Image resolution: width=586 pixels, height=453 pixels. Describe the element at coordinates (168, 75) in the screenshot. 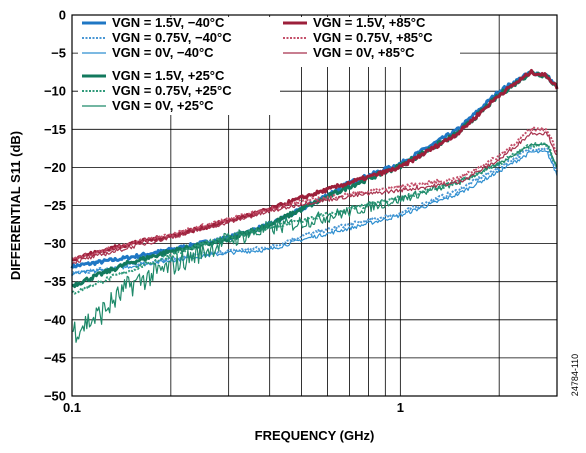

I see `legend-label: VGN = 1.5V, +25°C` at that location.